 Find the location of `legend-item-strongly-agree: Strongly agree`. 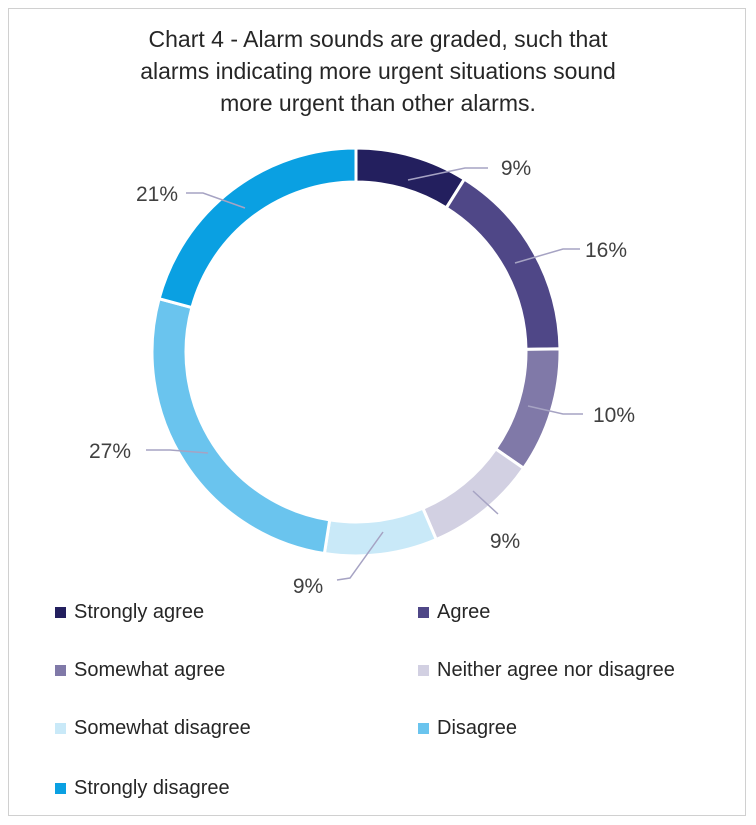

legend-item-strongly-agree: Strongly agree is located at coordinates (129, 612).